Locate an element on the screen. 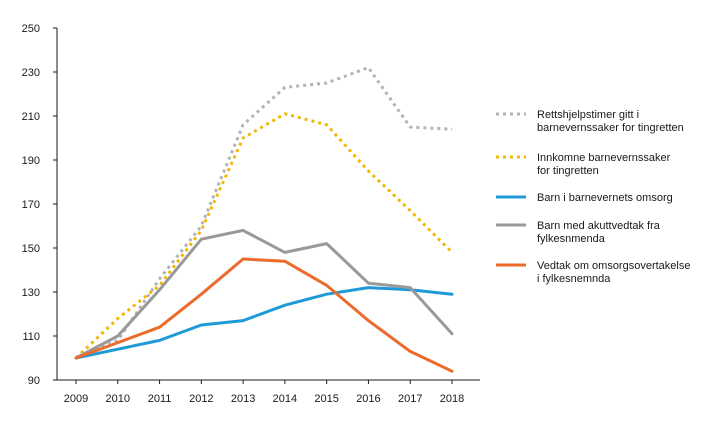 This screenshot has width=719, height=425. data-point-5-2010 is located at coordinates (118, 343).